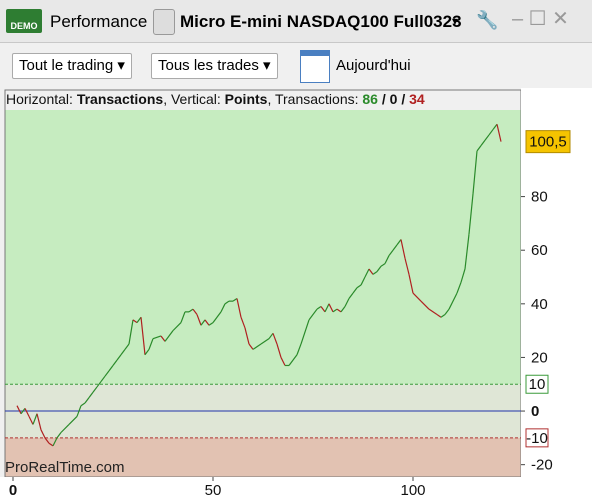 The height and width of the screenshot is (502, 592). Describe the element at coordinates (455, 21) in the screenshot. I see `dropdown-arrow: ▾` at that location.